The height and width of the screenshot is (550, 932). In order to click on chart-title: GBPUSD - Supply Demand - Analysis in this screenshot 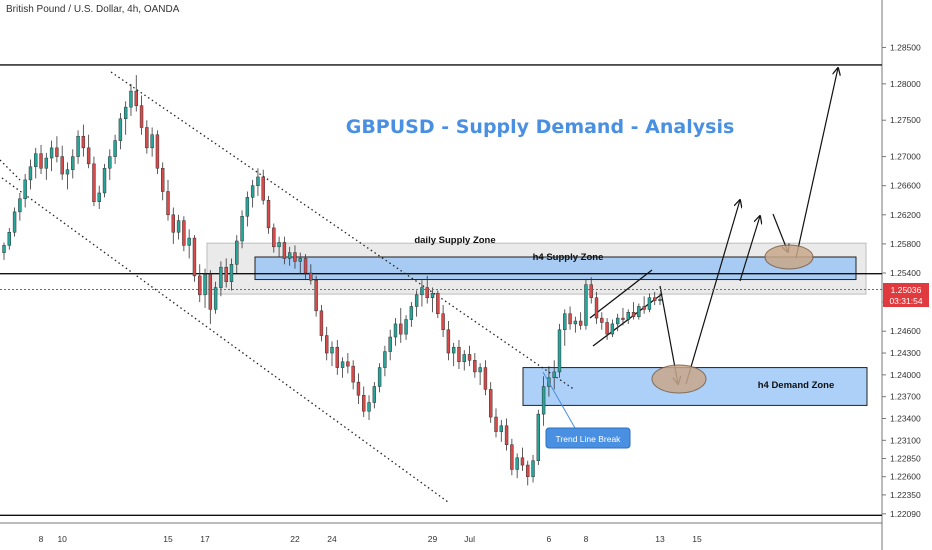, I will do `click(540, 127)`.